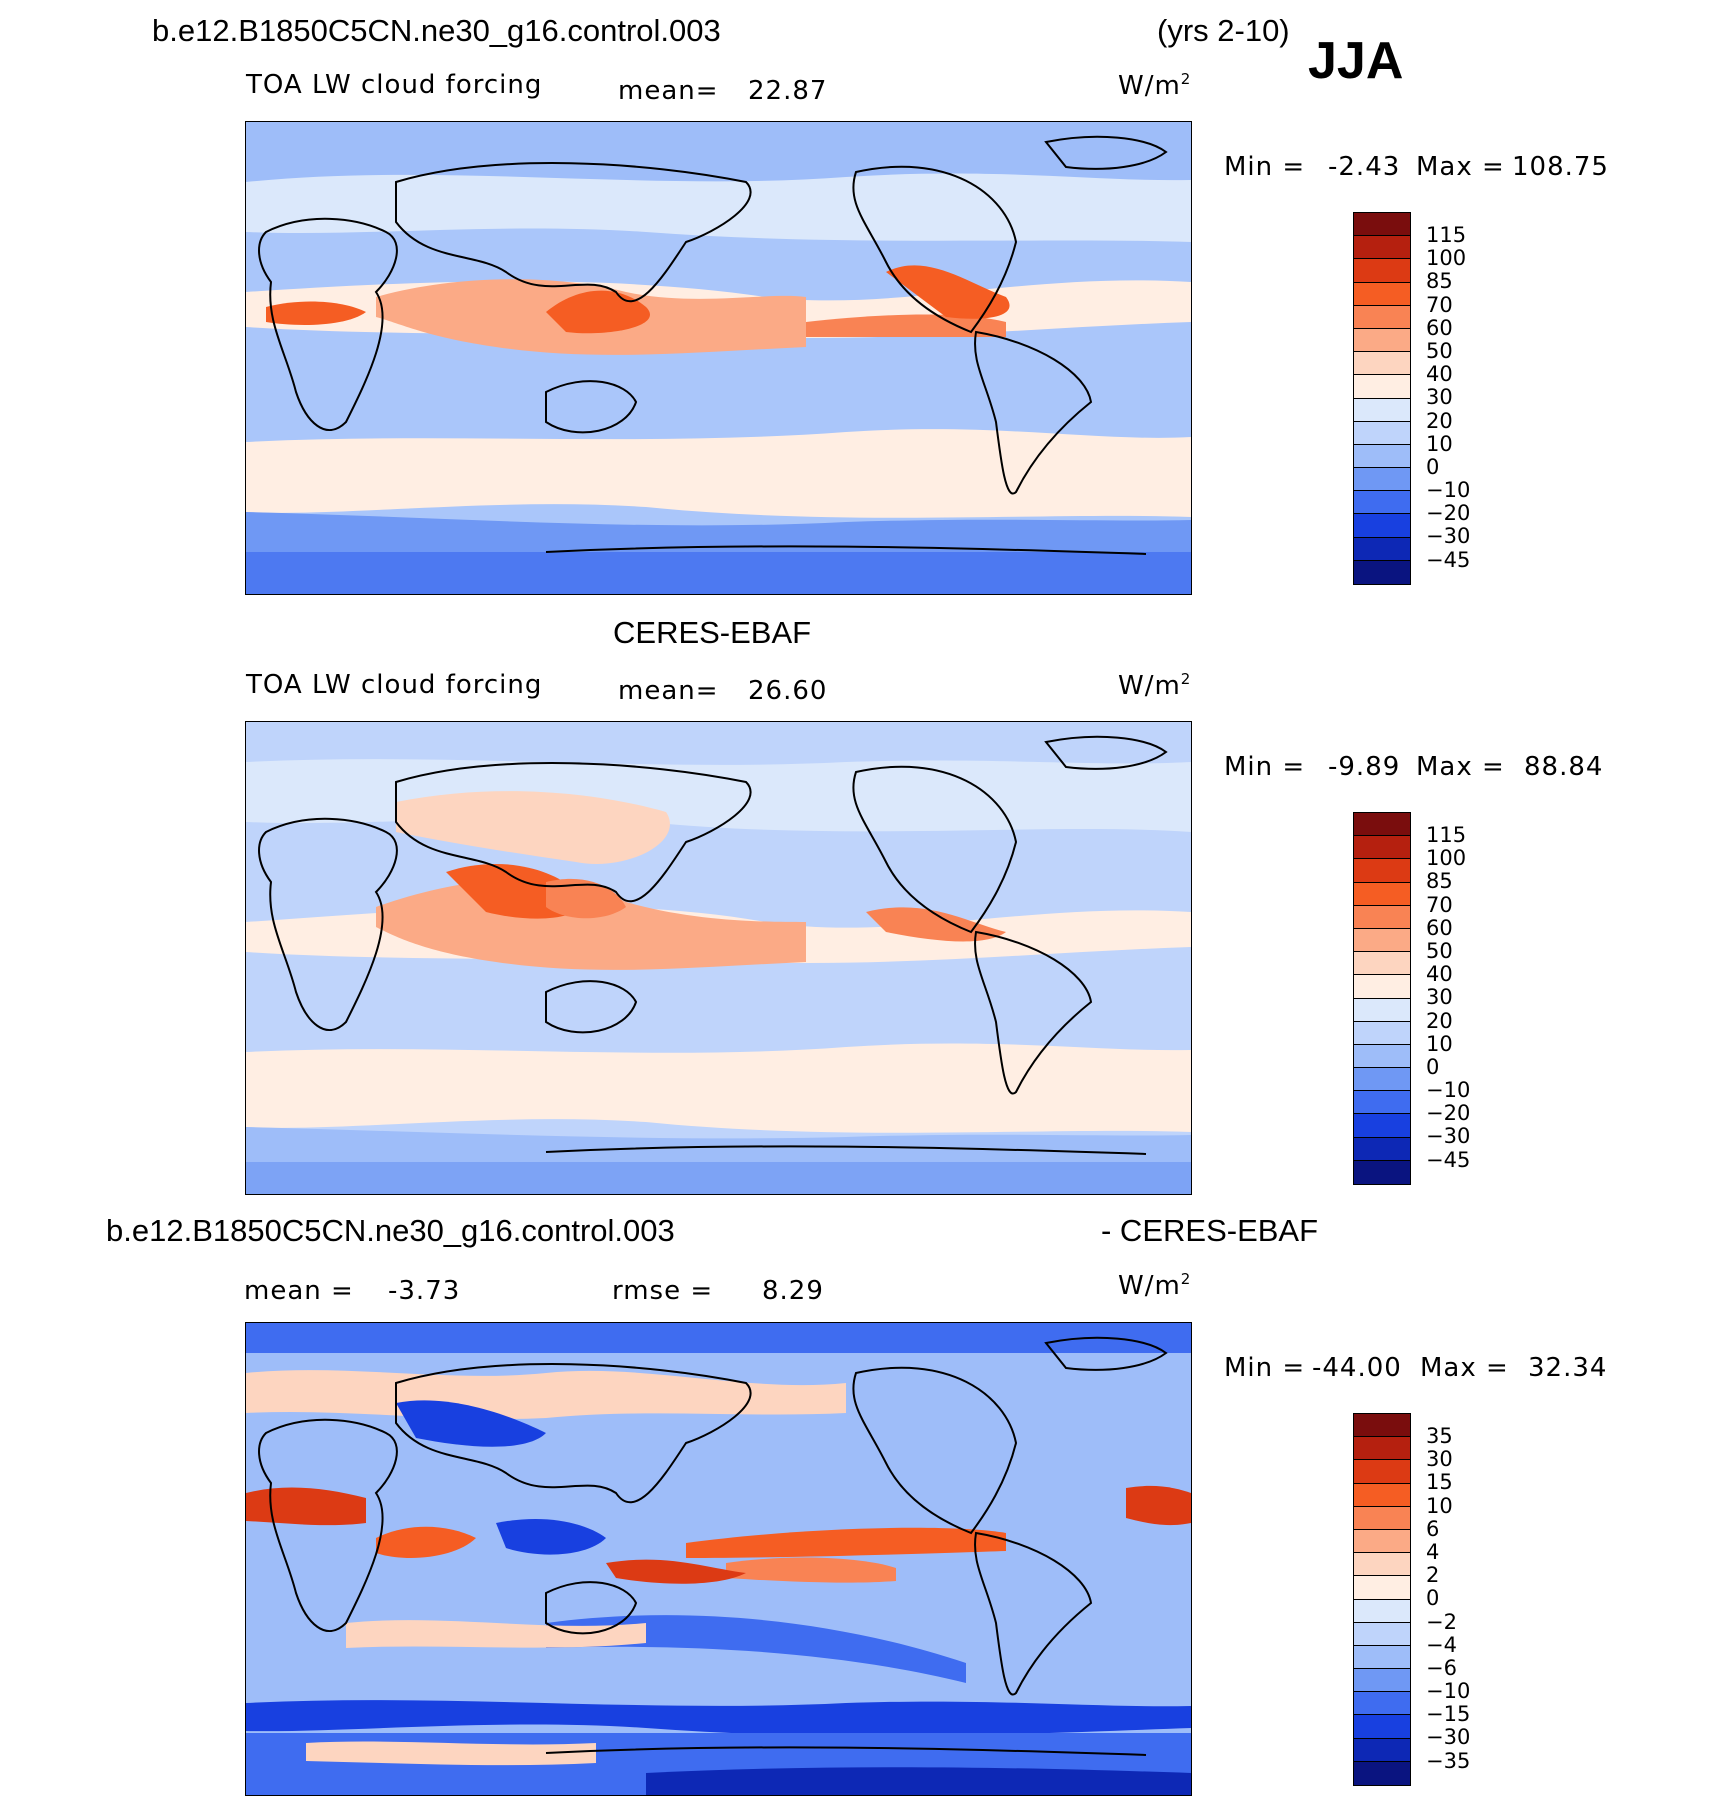  What do you see at coordinates (788, 91) in the screenshot?
I see `mean-value: 22.87` at bounding box center [788, 91].